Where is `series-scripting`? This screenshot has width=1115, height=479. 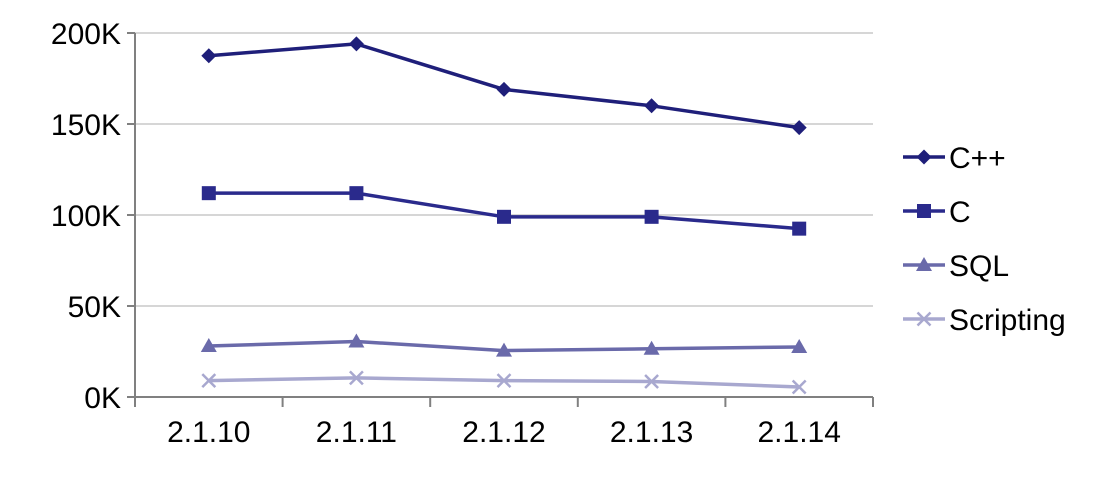 series-scripting is located at coordinates (504, 382).